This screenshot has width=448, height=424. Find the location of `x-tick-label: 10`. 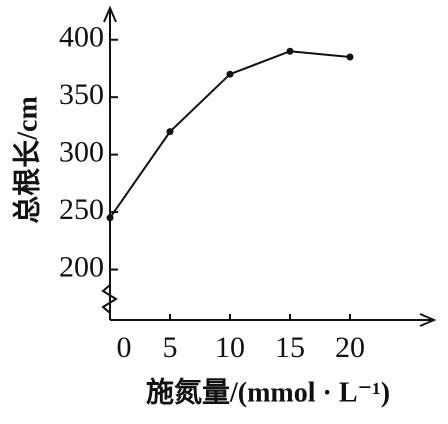

x-tick-label: 10 is located at coordinates (230, 347).